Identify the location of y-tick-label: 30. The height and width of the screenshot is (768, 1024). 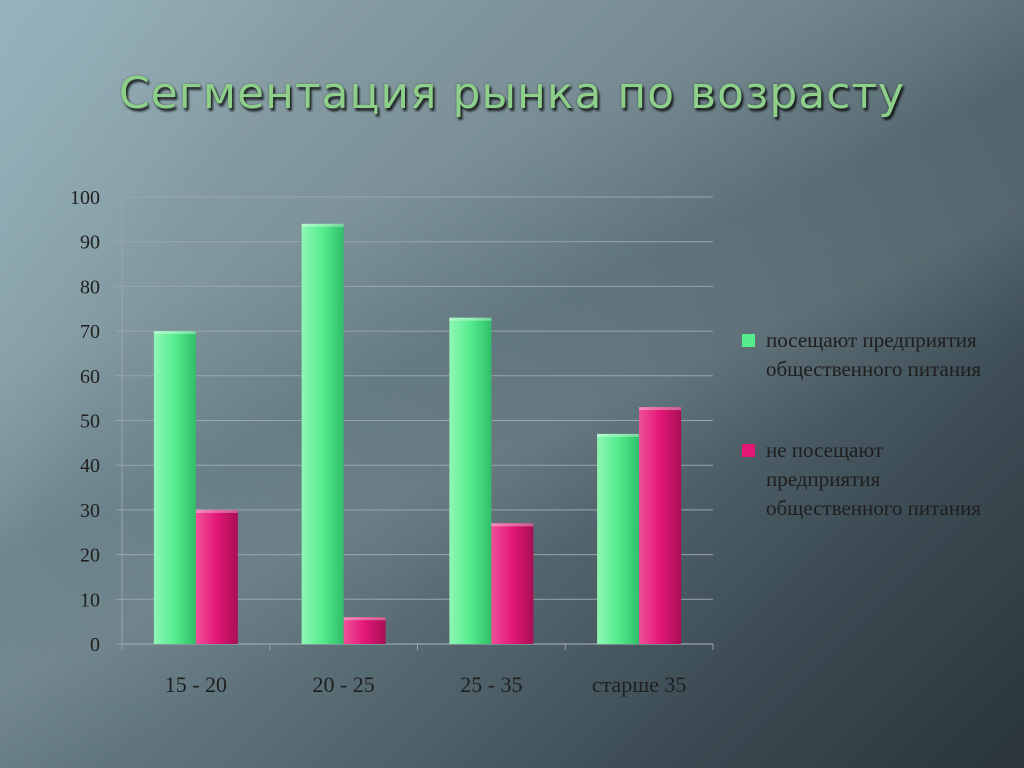
(90, 511).